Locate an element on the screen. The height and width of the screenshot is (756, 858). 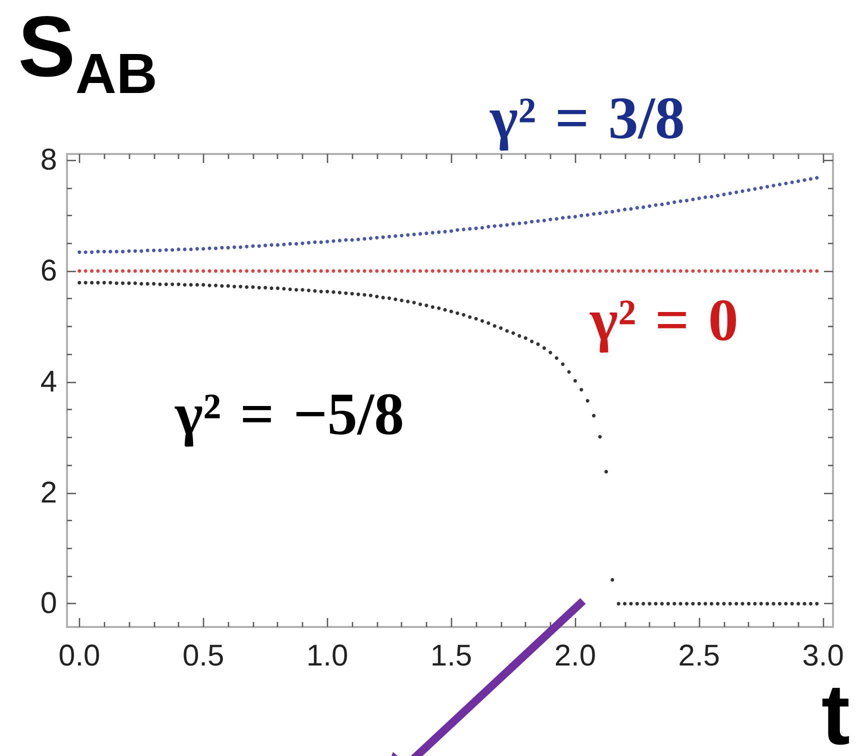
y-axis-title: S$_{AB}$ is located at coordinates (88, 53).